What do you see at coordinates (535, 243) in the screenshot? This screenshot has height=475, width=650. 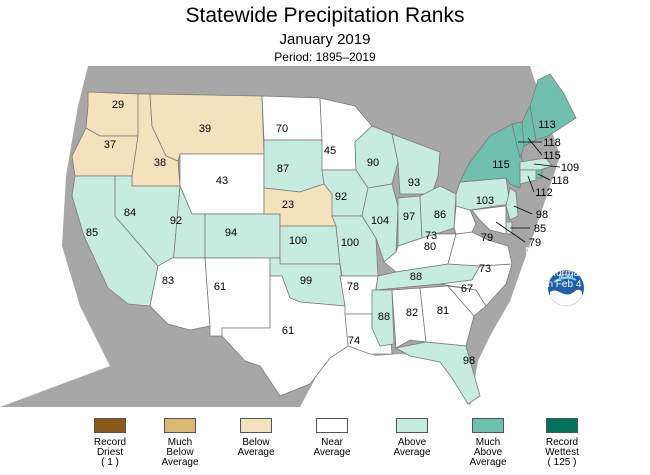 I see `rank-label-md: 79` at bounding box center [535, 243].